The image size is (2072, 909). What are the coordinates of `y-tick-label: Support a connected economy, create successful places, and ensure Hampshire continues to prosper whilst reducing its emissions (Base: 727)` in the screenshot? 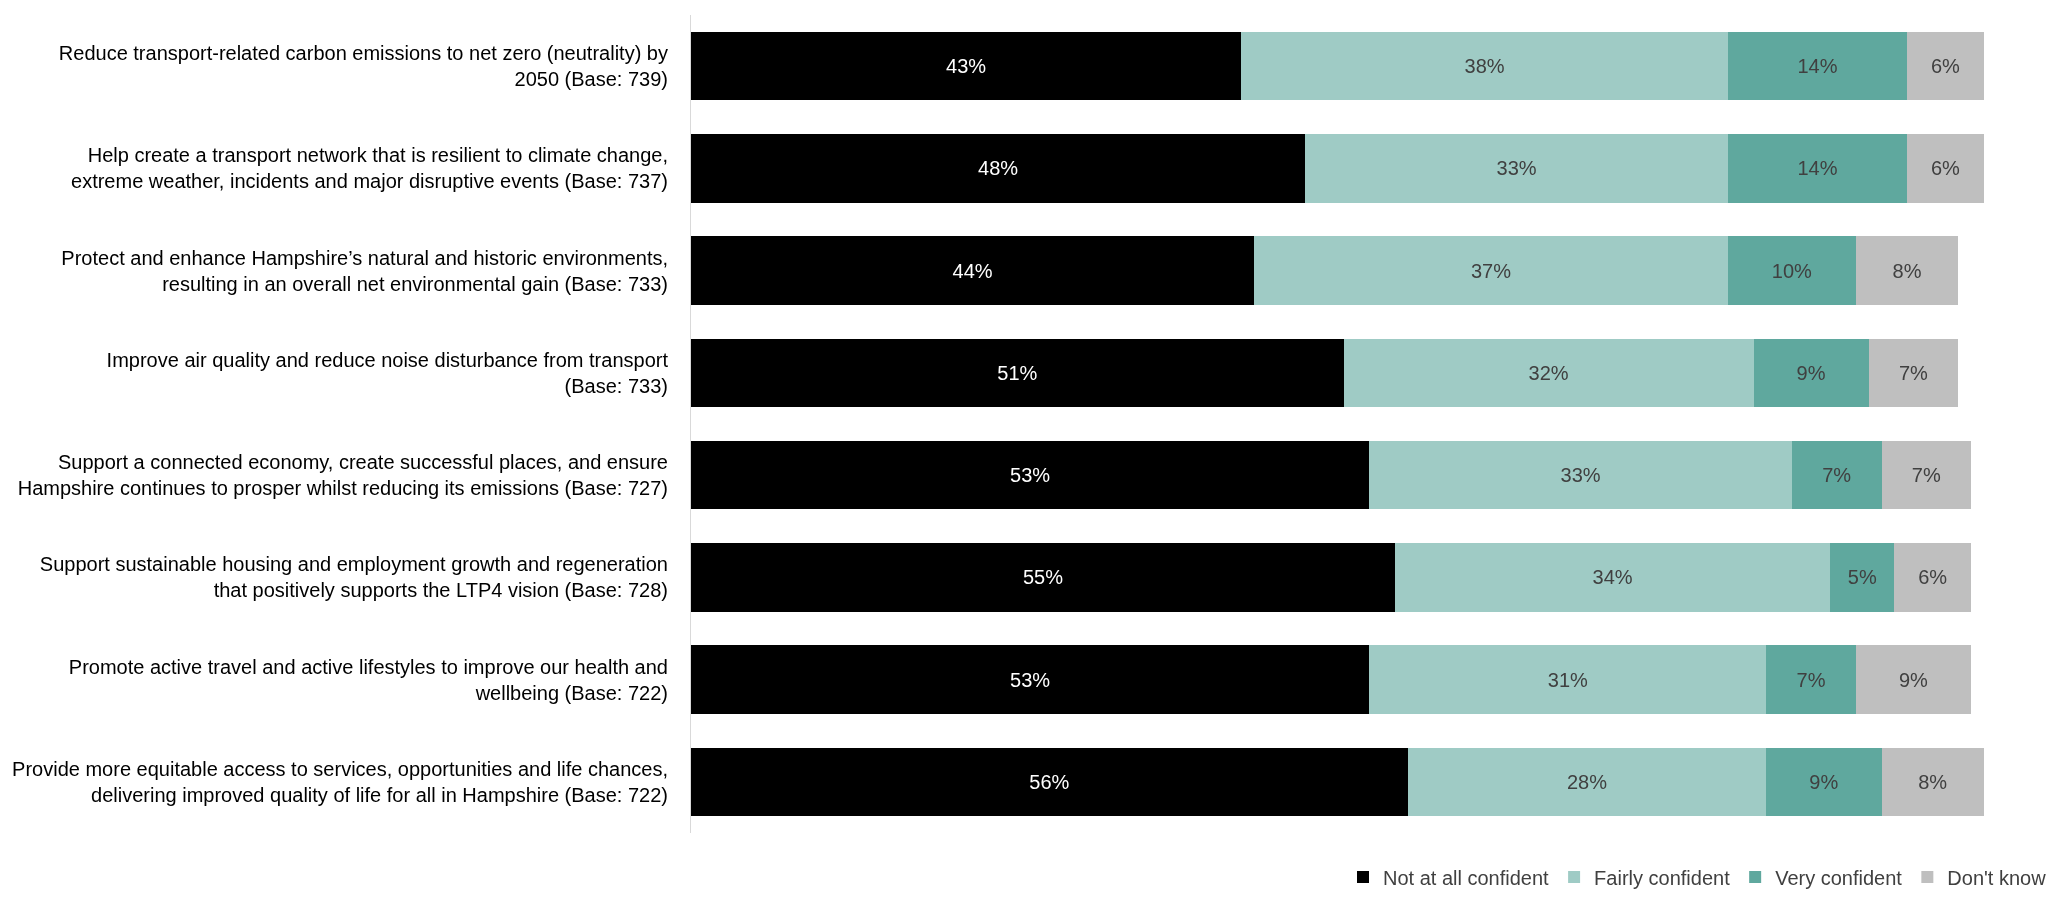 It's located at (342, 475).